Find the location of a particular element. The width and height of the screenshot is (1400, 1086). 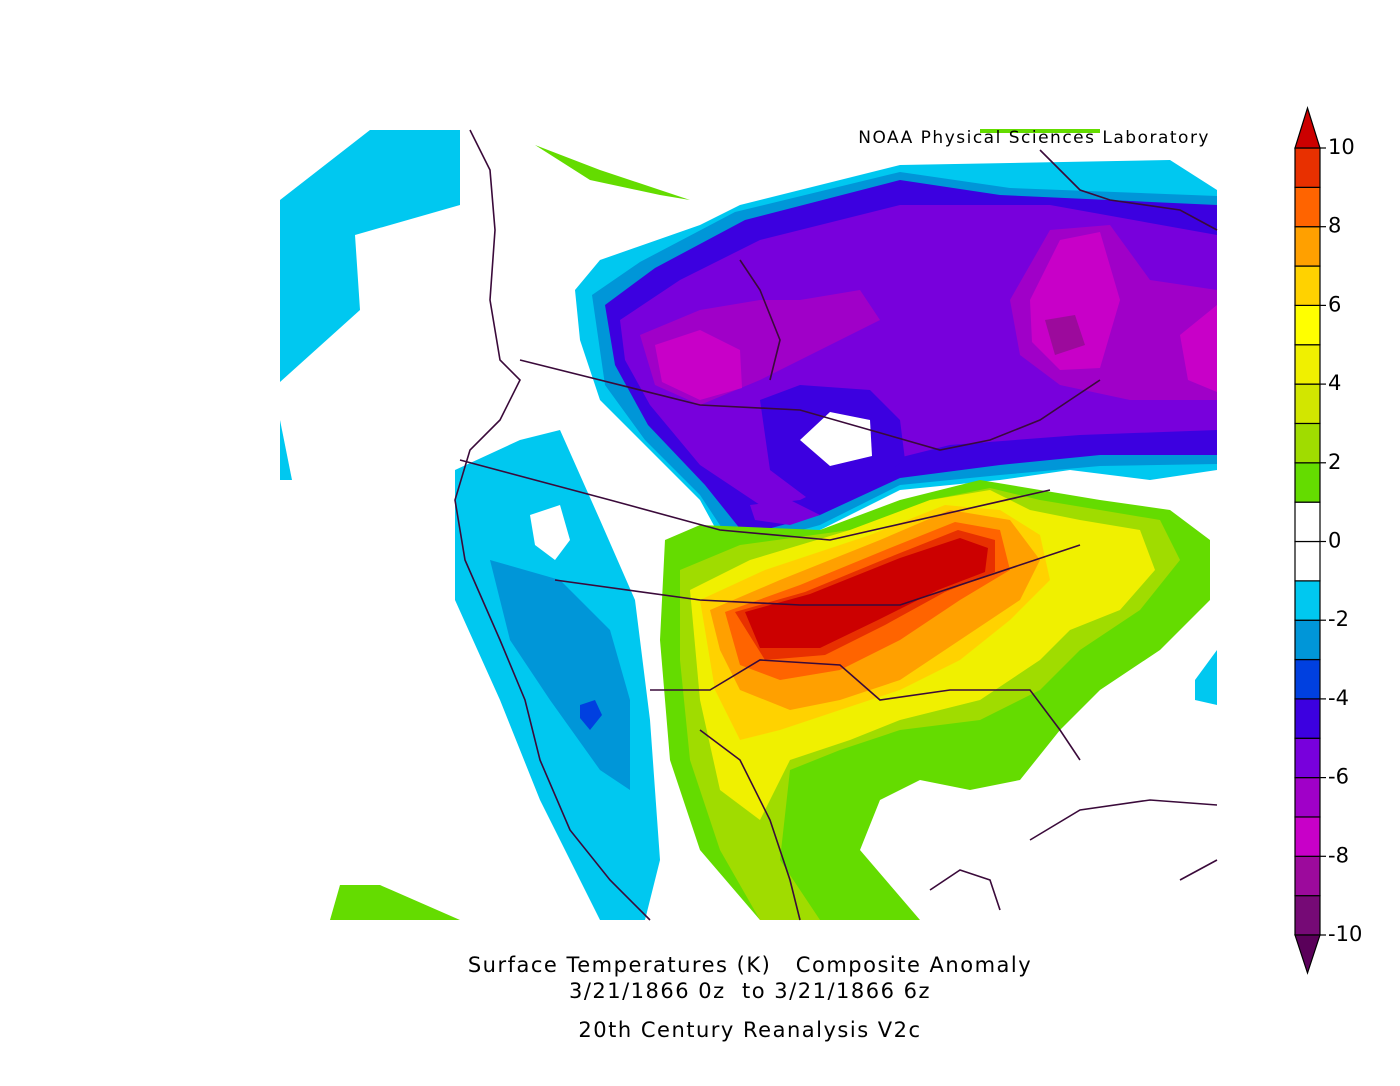

colorbar-tick-label: 8 is located at coordinates (1334, 226).